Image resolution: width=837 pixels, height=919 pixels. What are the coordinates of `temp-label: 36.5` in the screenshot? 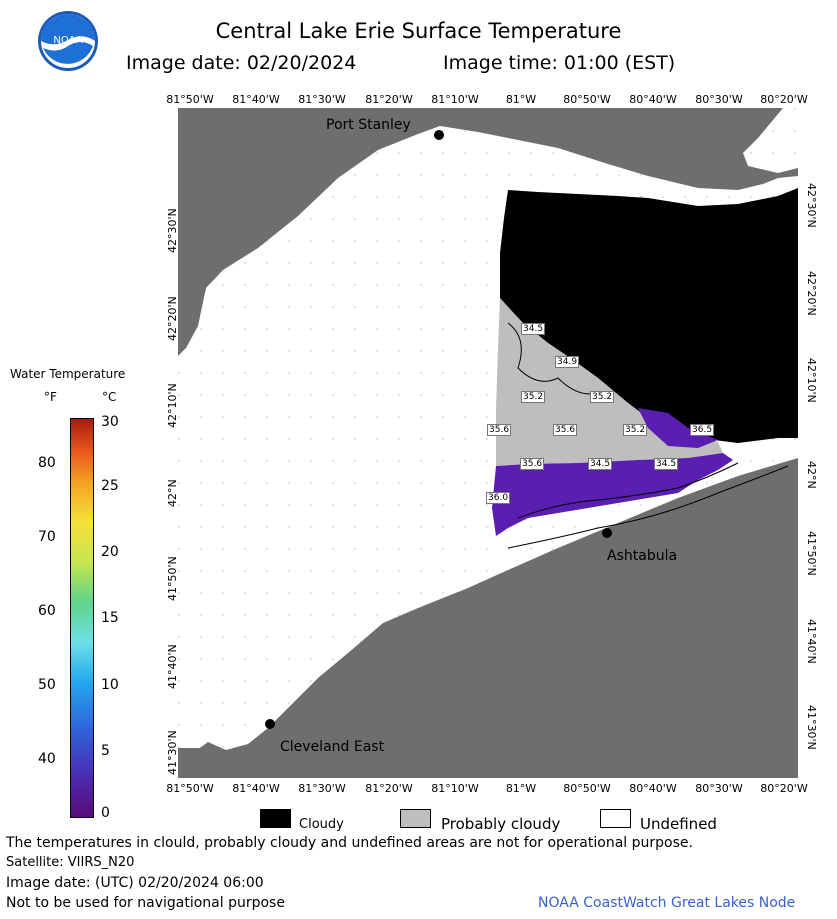 It's located at (702, 430).